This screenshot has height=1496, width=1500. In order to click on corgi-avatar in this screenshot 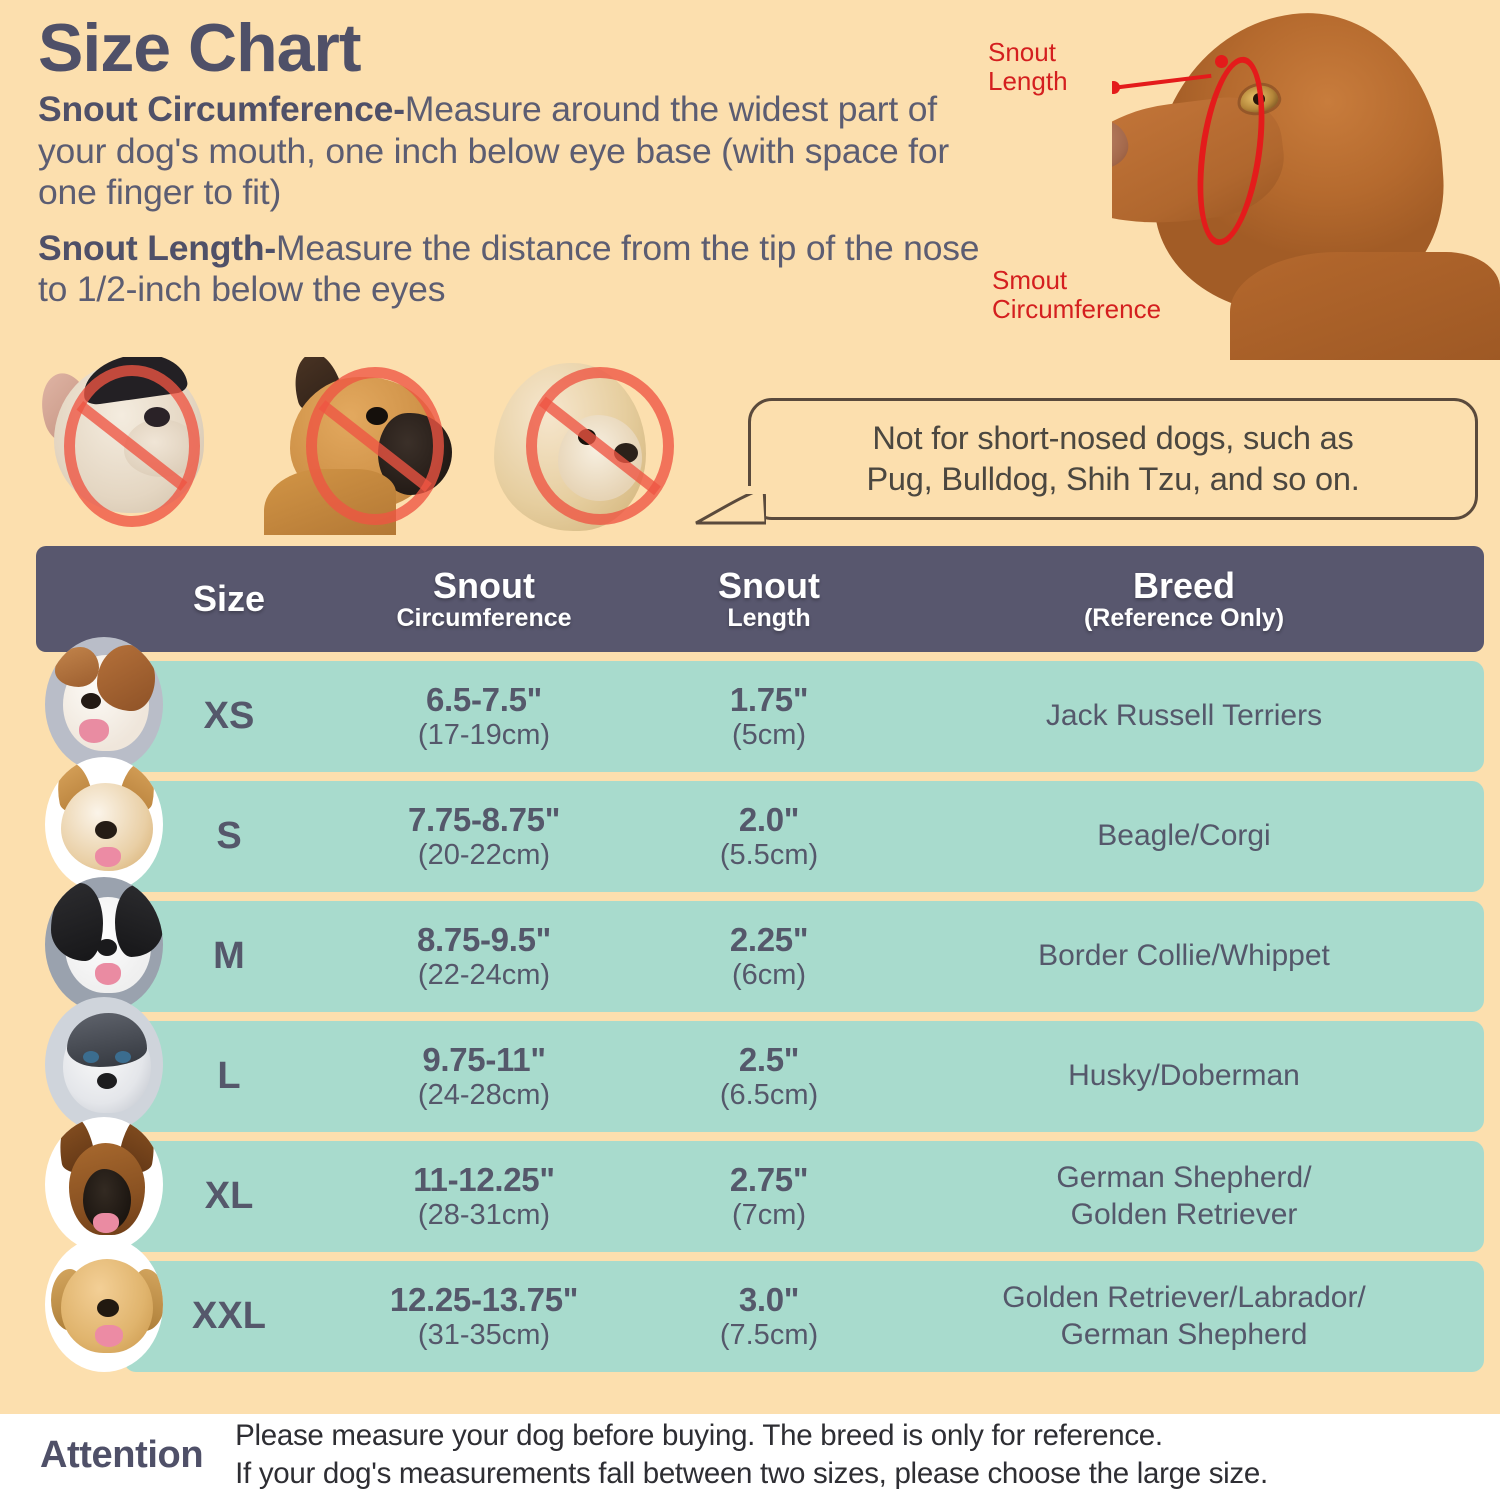, I will do `click(104, 824)`.